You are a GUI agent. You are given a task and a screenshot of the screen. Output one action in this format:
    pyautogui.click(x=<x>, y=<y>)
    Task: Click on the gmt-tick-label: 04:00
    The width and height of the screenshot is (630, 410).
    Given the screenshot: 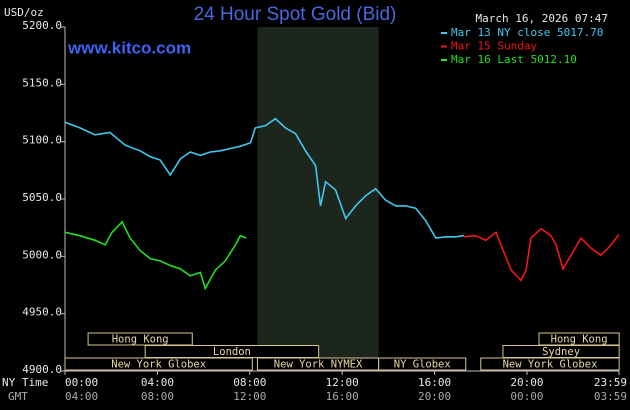 What is the action you would take?
    pyautogui.click(x=81, y=396)
    